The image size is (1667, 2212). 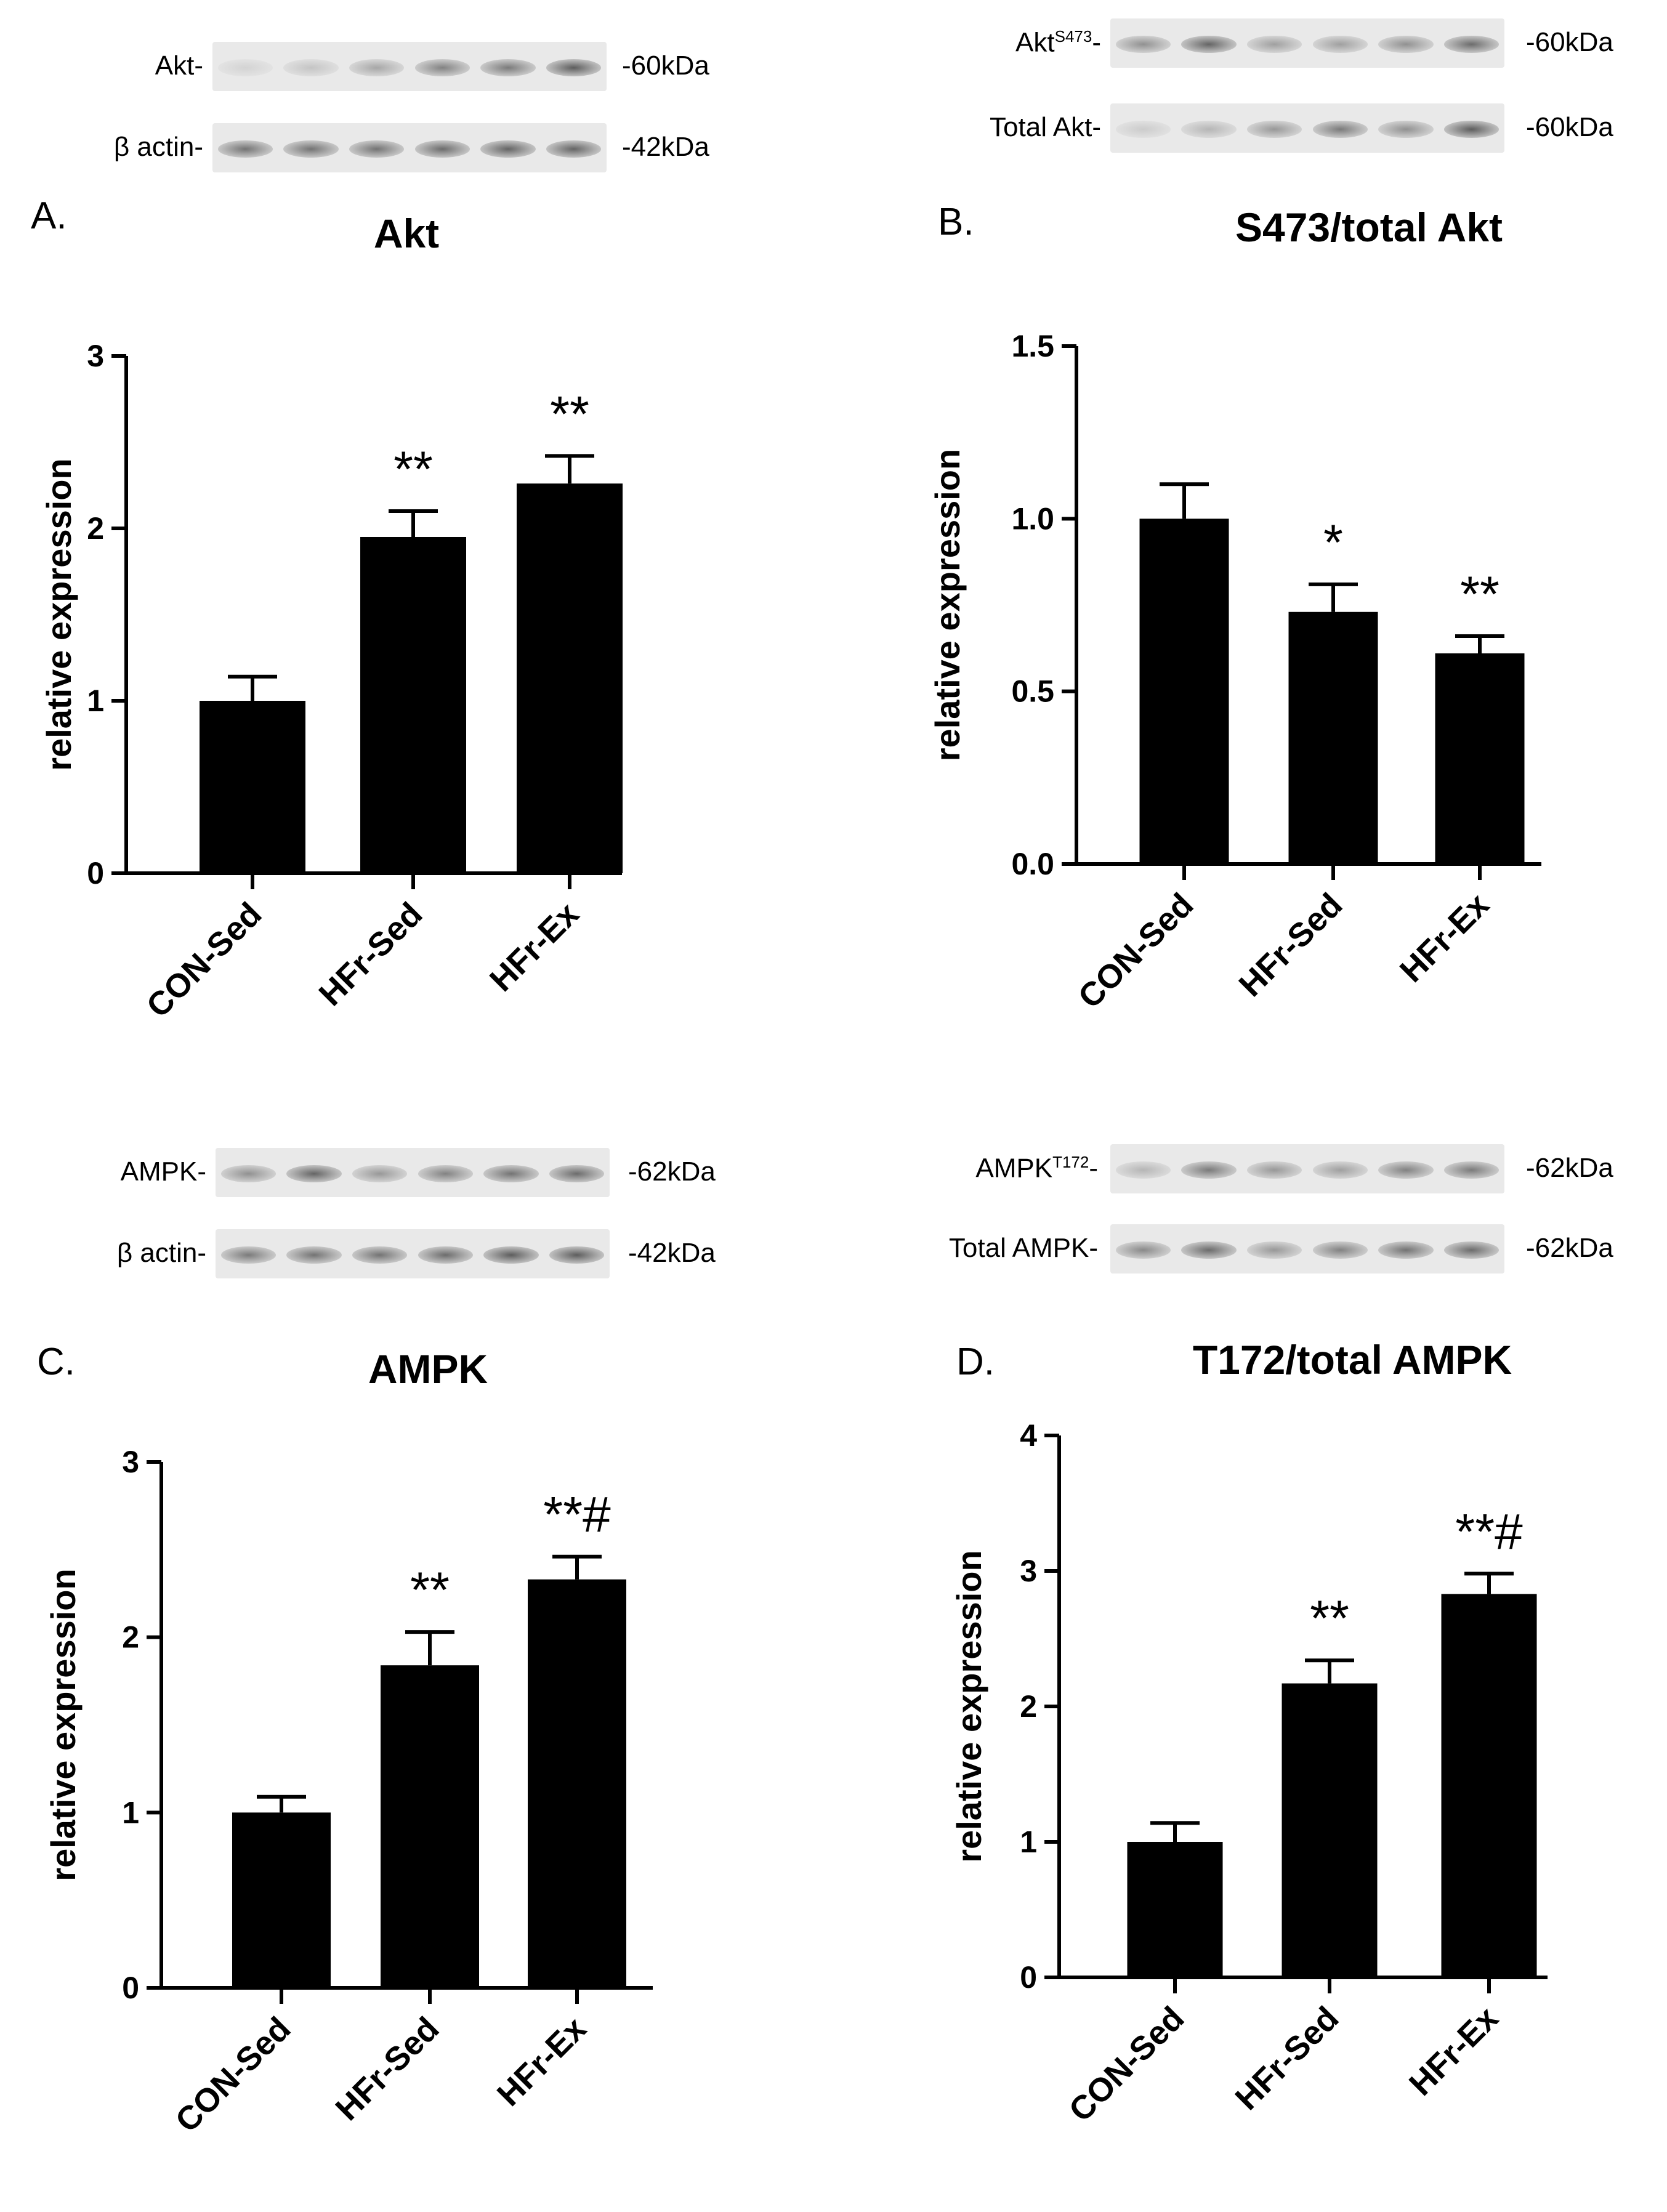 I want to click on blot-label: AMPKT172-, so click(x=1036, y=1168).